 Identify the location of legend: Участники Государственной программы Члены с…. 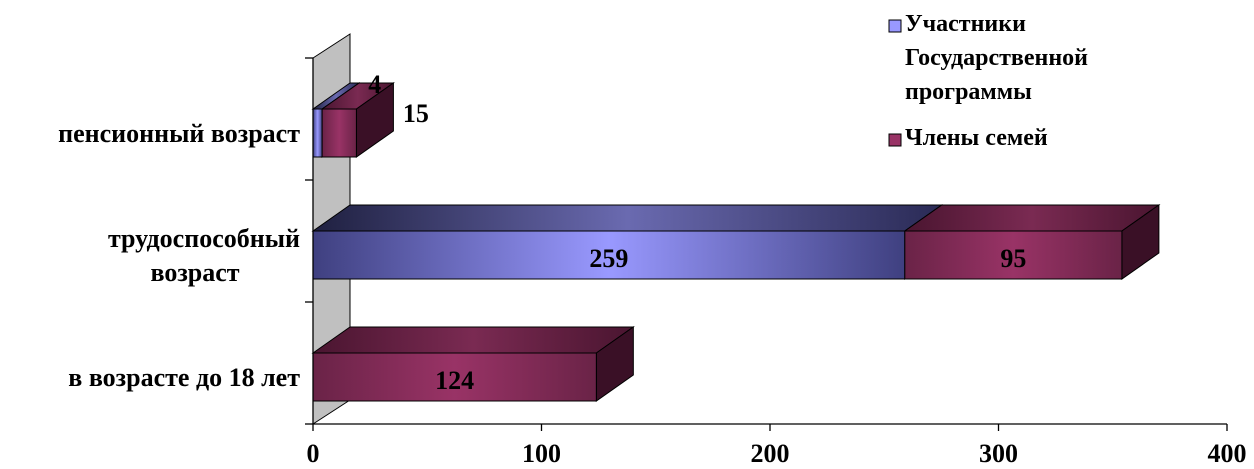
(988, 81).